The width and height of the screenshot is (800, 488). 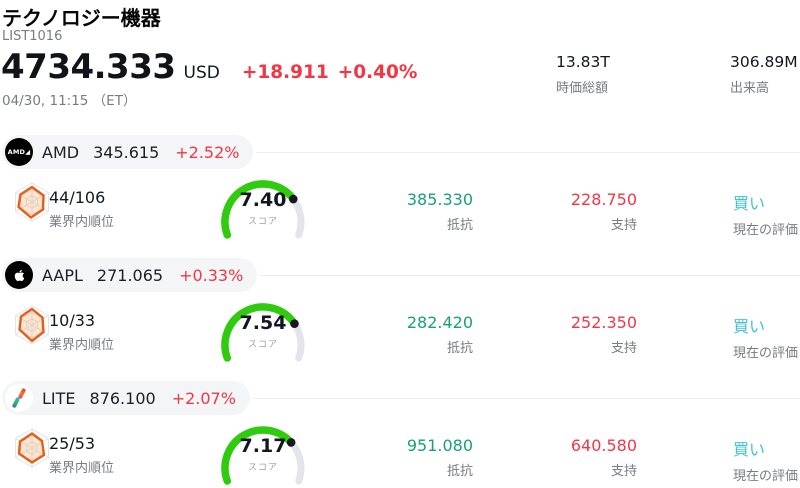 What do you see at coordinates (59, 398) in the screenshot?
I see `ticker-symbol: LITE` at bounding box center [59, 398].